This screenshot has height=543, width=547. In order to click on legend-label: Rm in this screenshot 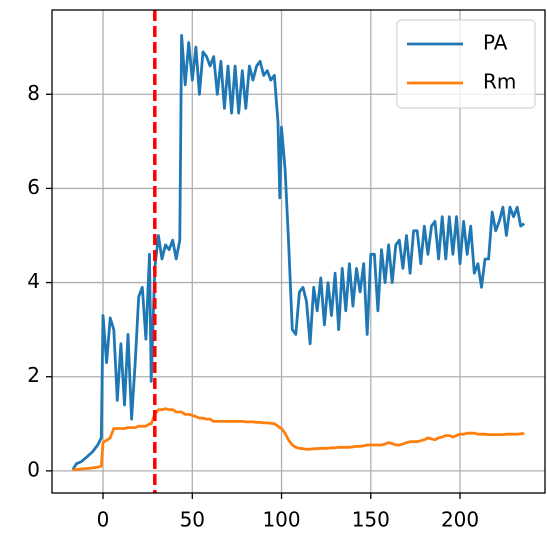, I will do `click(499, 82)`.